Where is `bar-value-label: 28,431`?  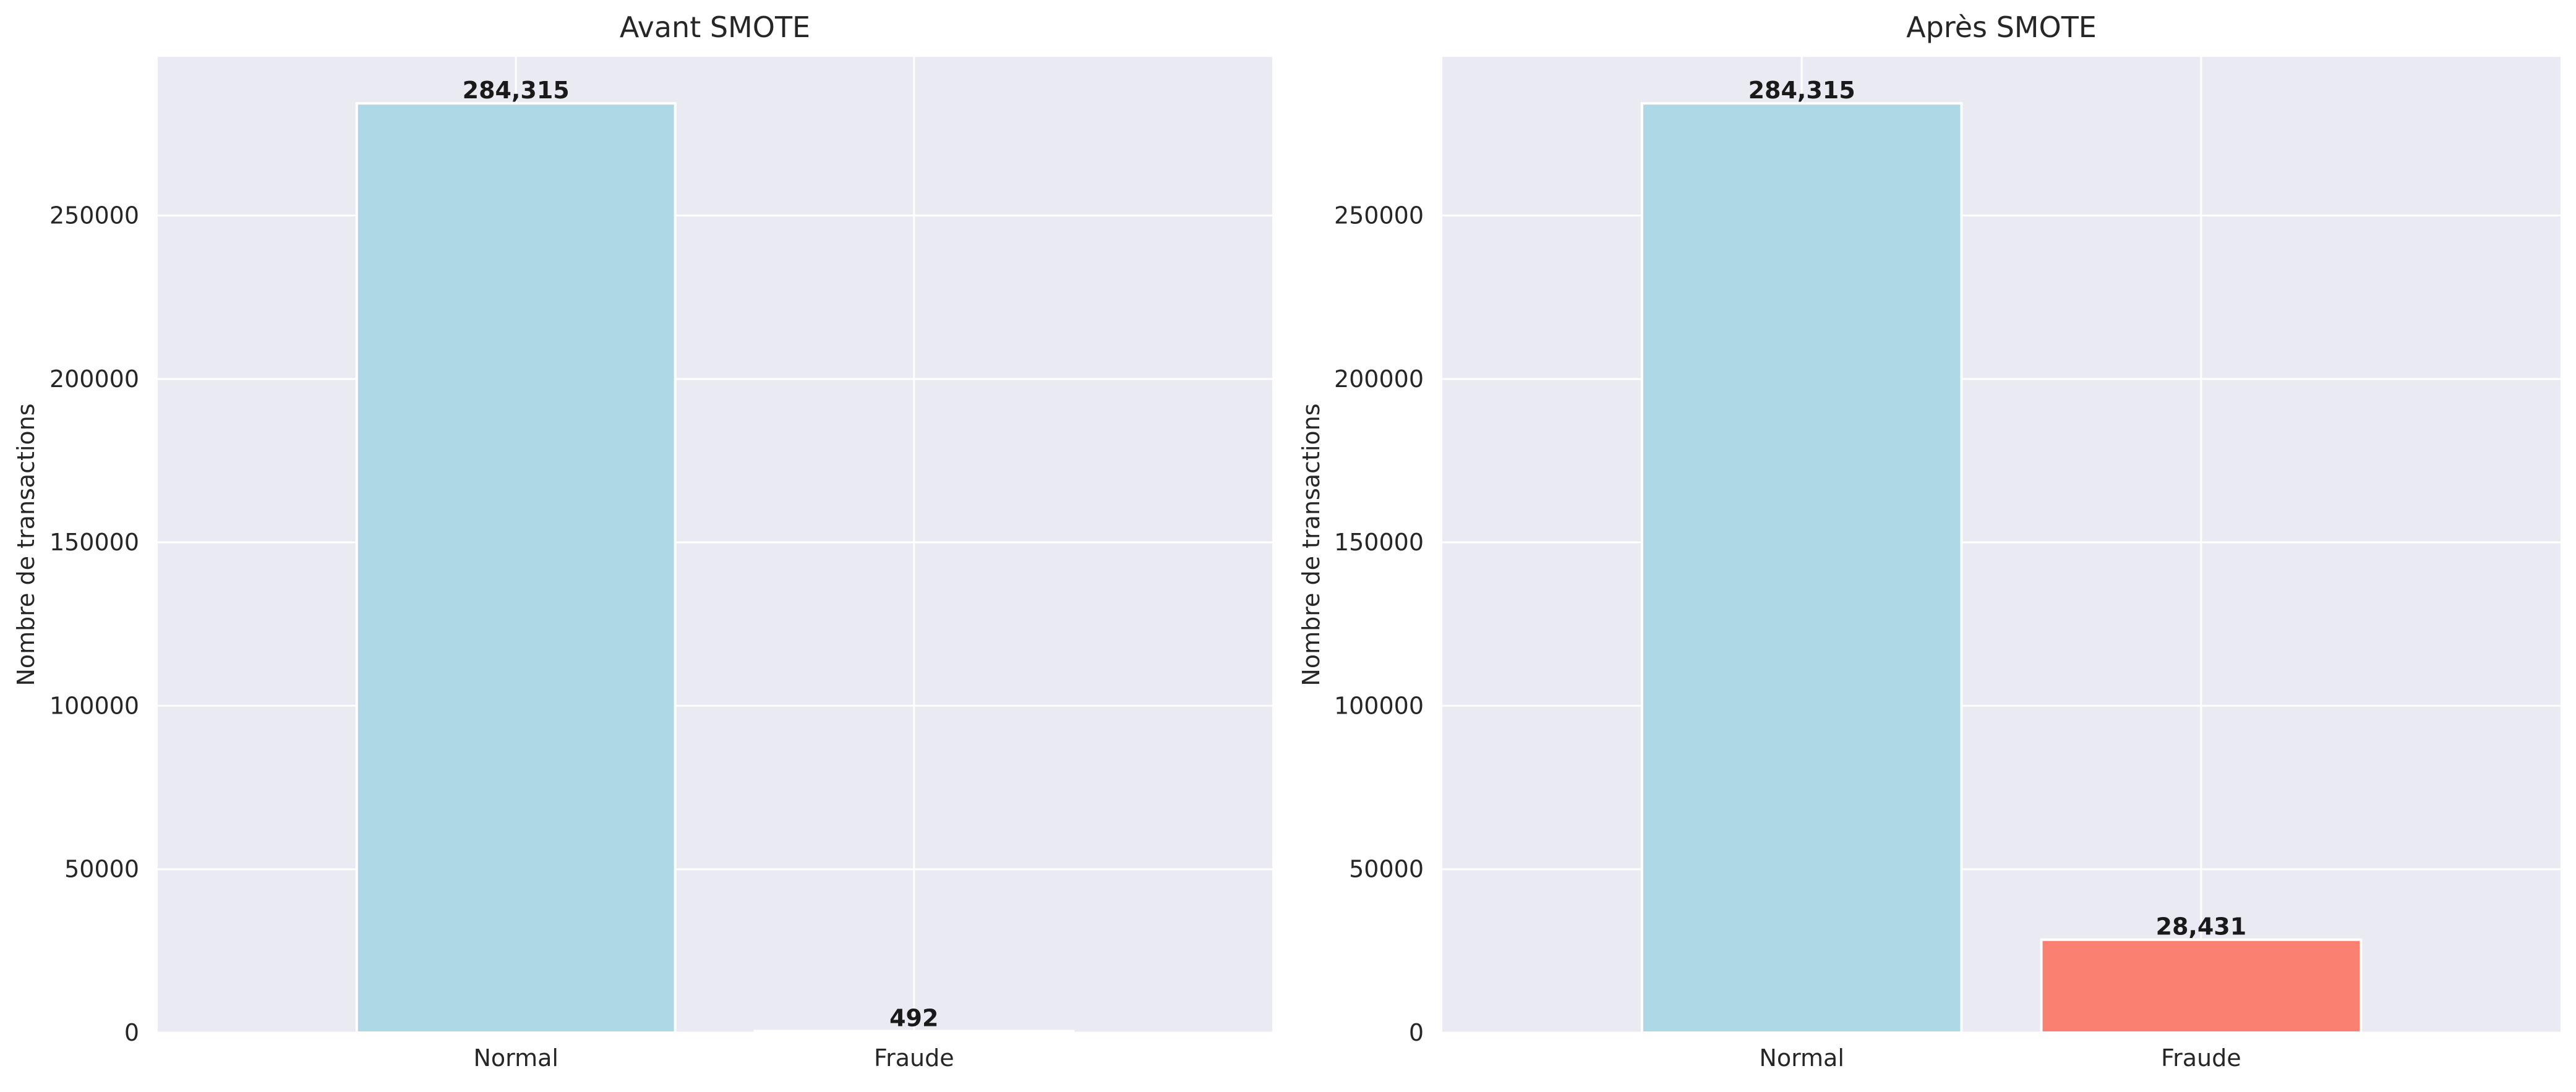 bar-value-label: 28,431 is located at coordinates (2201, 927).